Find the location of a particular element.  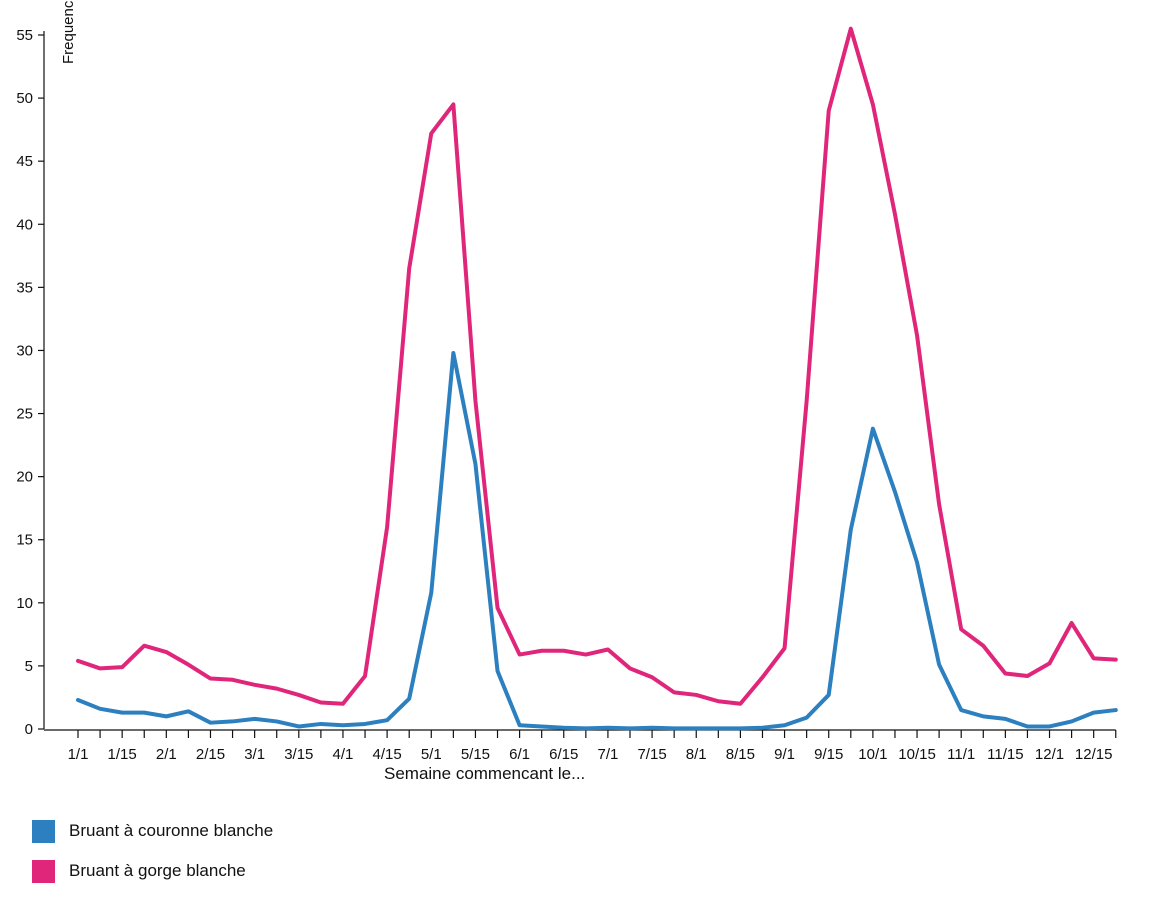

y-tick-label: 40 is located at coordinates (24, 224).